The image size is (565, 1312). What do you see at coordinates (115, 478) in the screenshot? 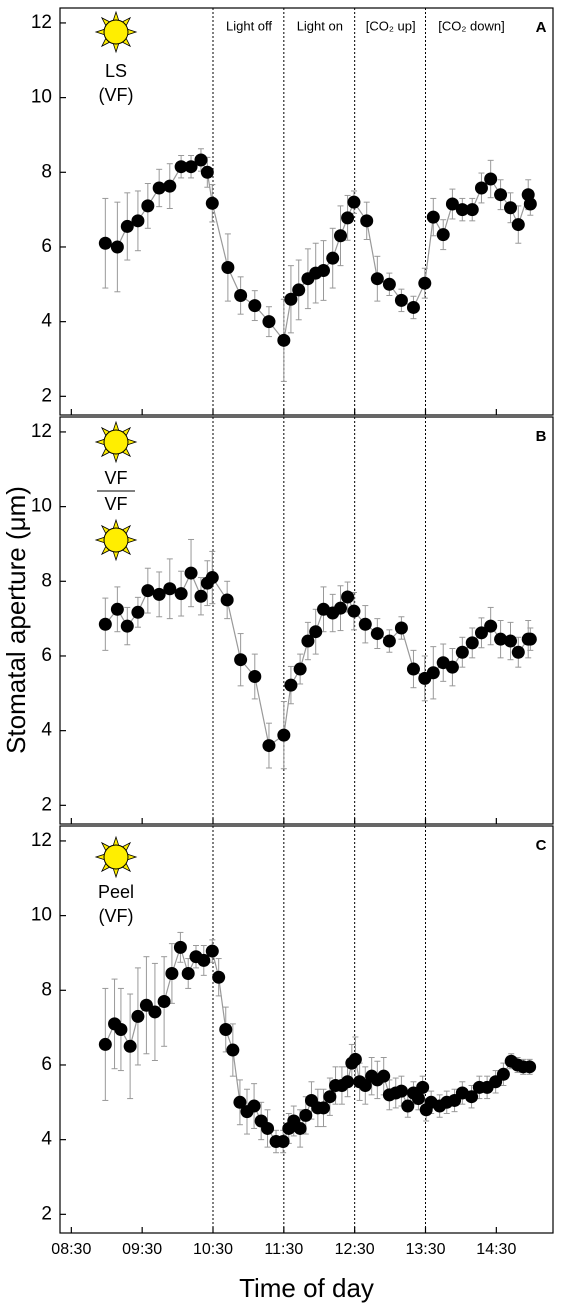
I see `inset-label: VF` at bounding box center [115, 478].